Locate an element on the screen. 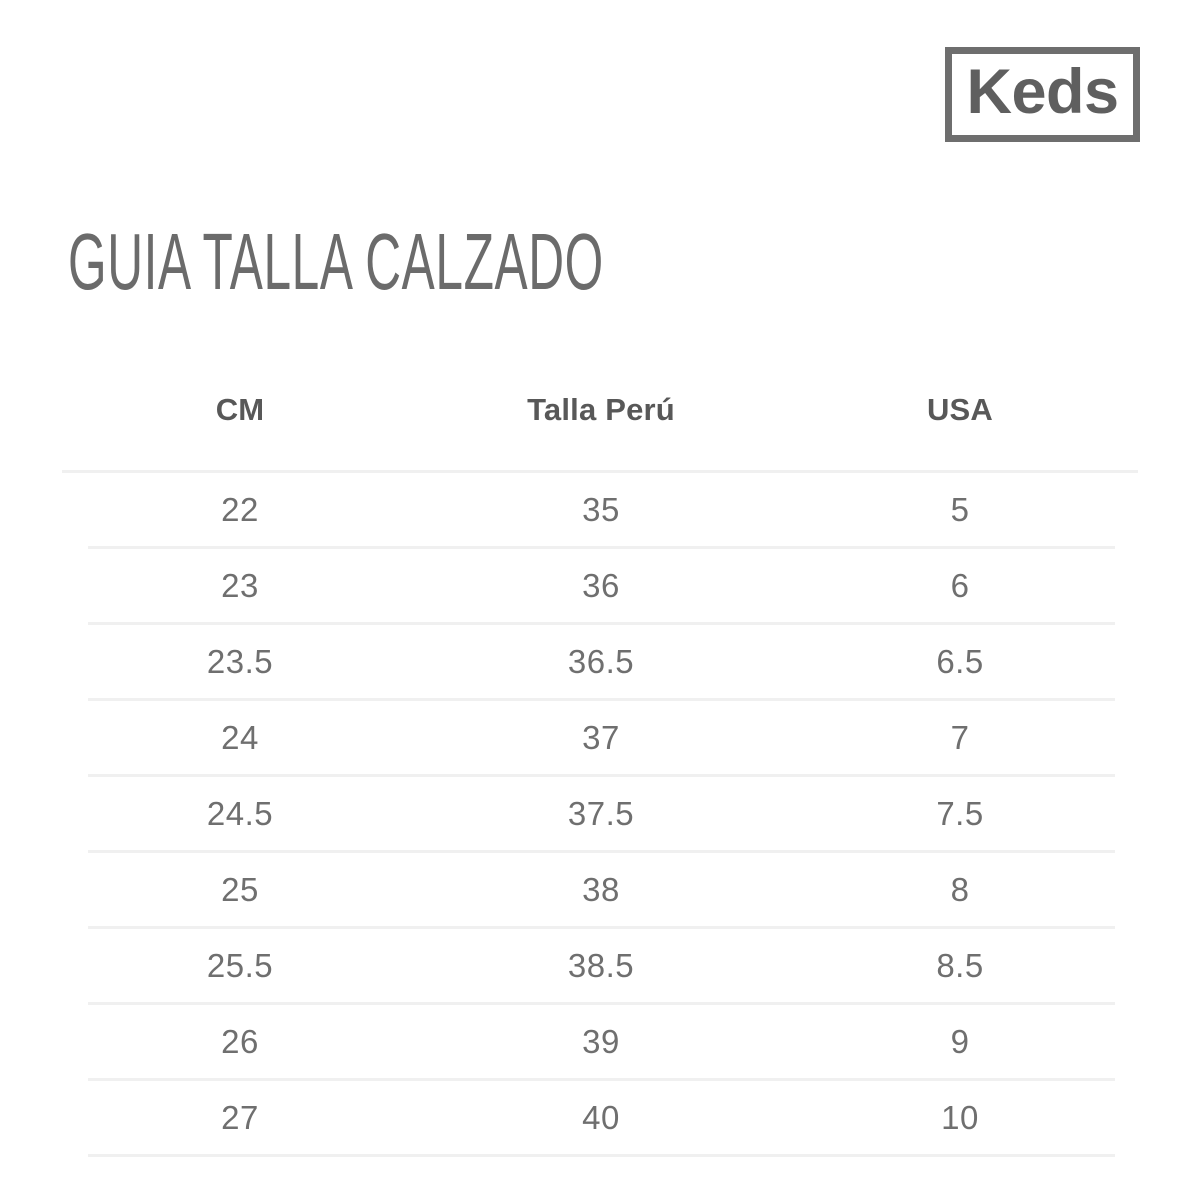  cell-talla-peru: 35 is located at coordinates (601, 509).